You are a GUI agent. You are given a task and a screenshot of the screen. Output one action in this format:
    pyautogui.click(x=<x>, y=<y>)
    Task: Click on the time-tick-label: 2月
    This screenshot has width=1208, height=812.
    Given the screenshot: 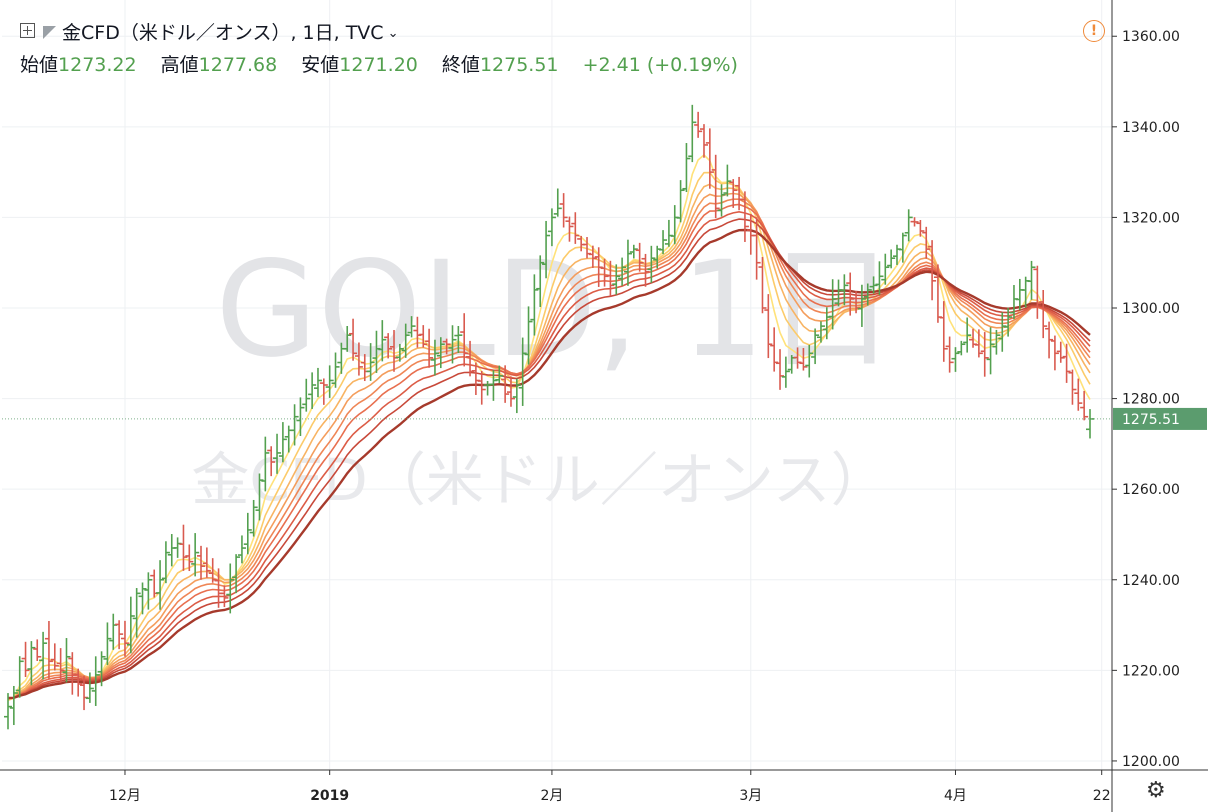 What is the action you would take?
    pyautogui.click(x=551, y=796)
    